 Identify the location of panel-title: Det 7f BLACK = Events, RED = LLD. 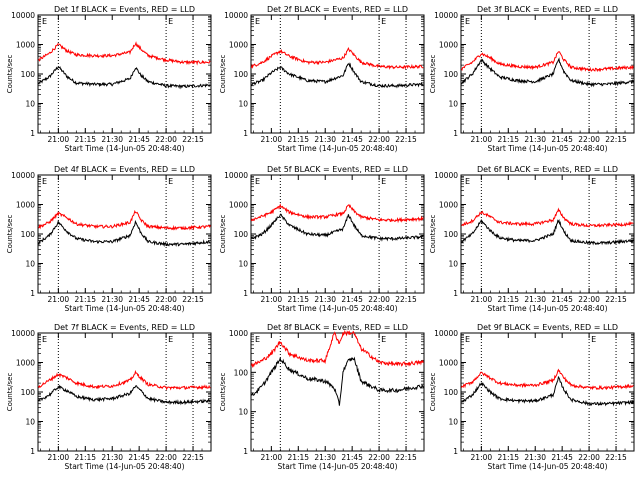
(124, 327).